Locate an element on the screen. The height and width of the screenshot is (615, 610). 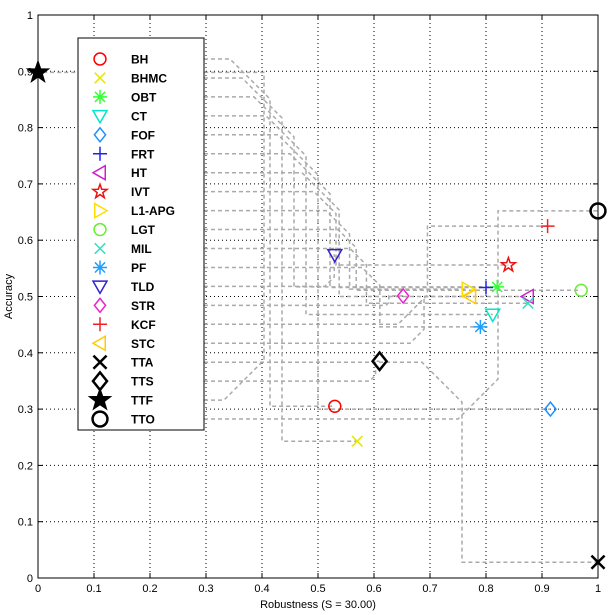
data-point-tld is located at coordinates (335, 256).